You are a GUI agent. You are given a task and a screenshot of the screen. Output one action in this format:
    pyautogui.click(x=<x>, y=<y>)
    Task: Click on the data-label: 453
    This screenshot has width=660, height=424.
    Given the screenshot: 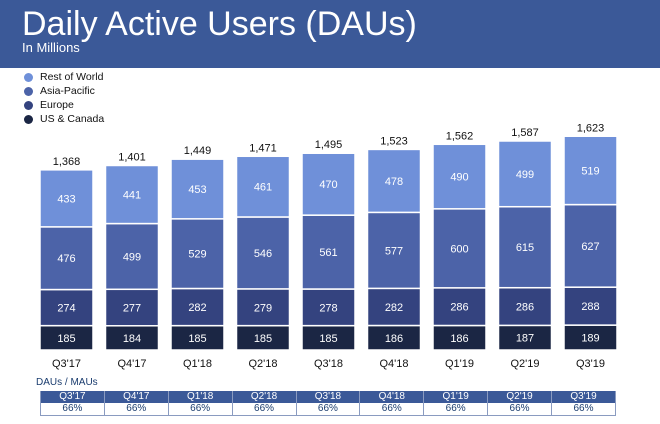 What is the action you would take?
    pyautogui.click(x=197, y=190)
    